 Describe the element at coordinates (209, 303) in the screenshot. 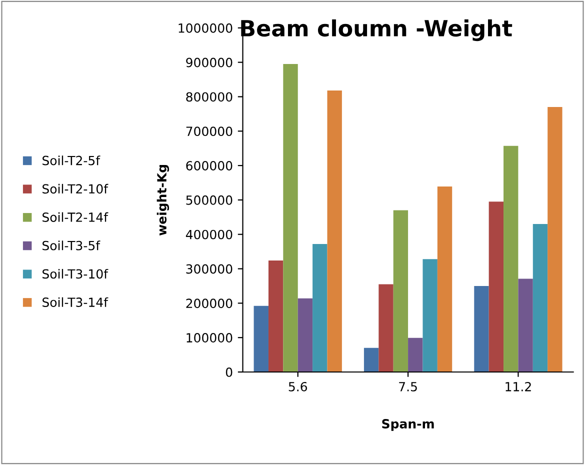

I see `y-tick-label: 200000` at that location.